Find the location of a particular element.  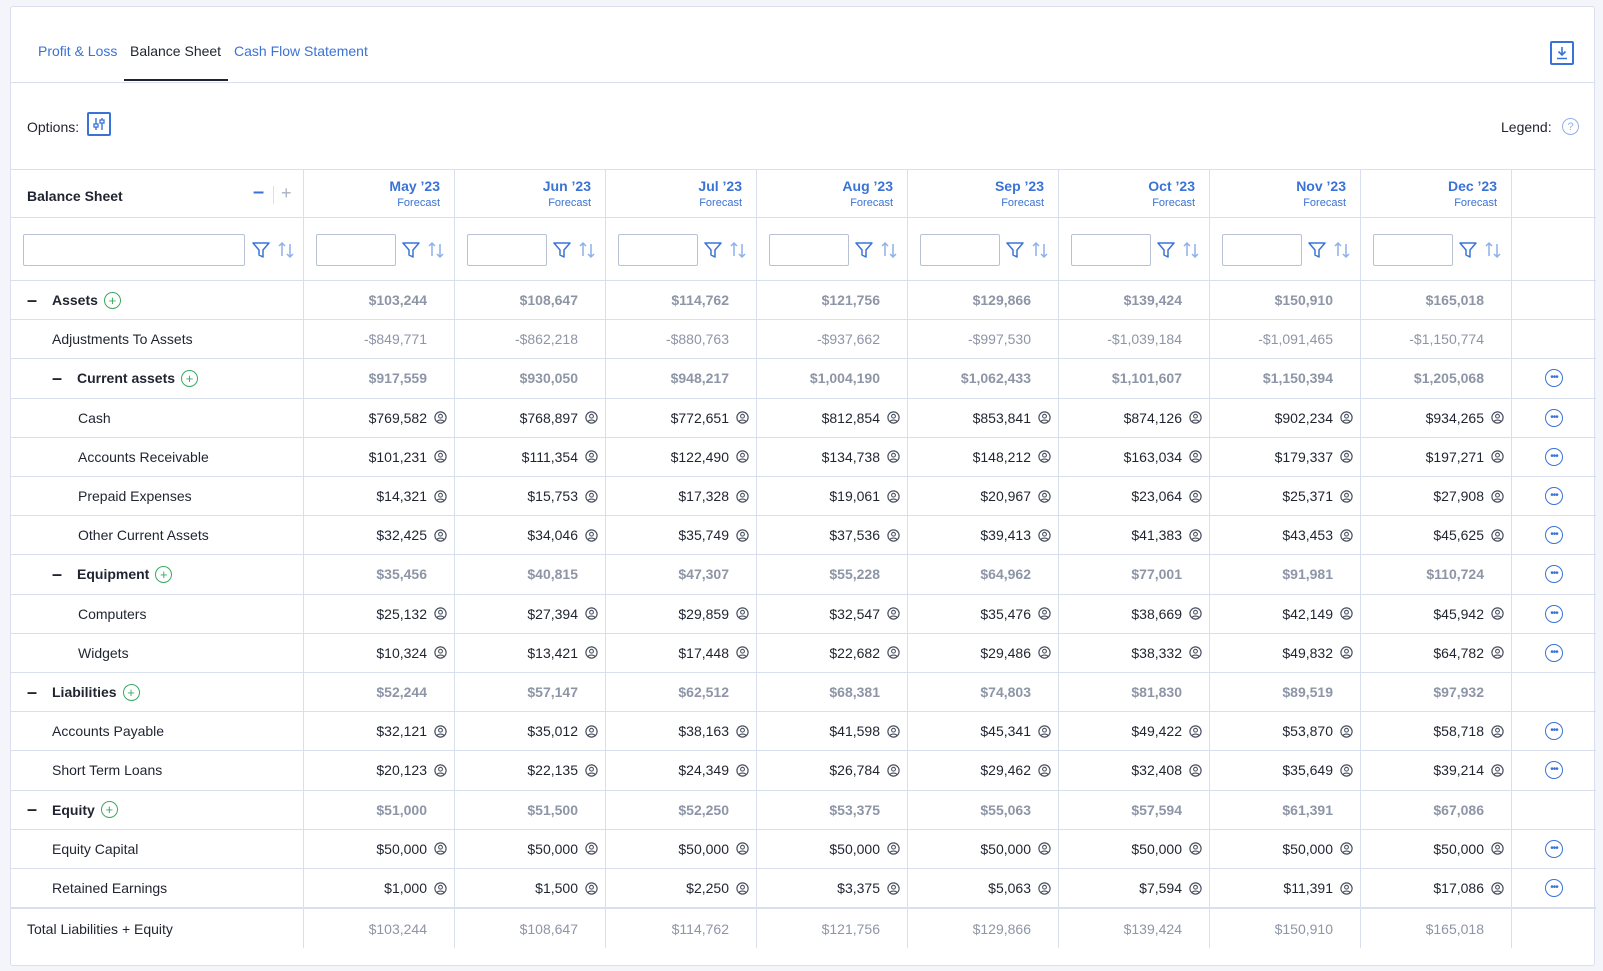

cell-value: $25,132 is located at coordinates (379, 614).